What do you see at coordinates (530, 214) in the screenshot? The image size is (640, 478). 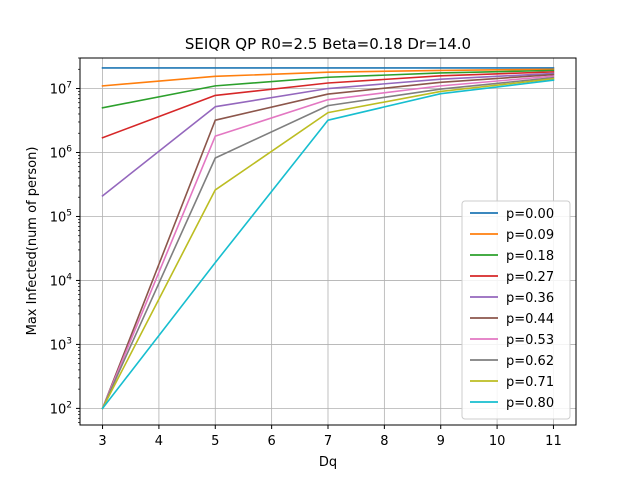 I see `legend-label: p=0.00` at bounding box center [530, 214].